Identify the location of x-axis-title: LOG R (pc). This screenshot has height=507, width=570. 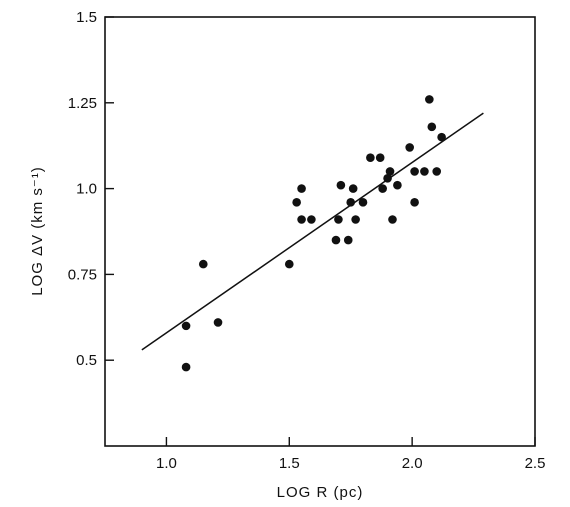
(320, 492).